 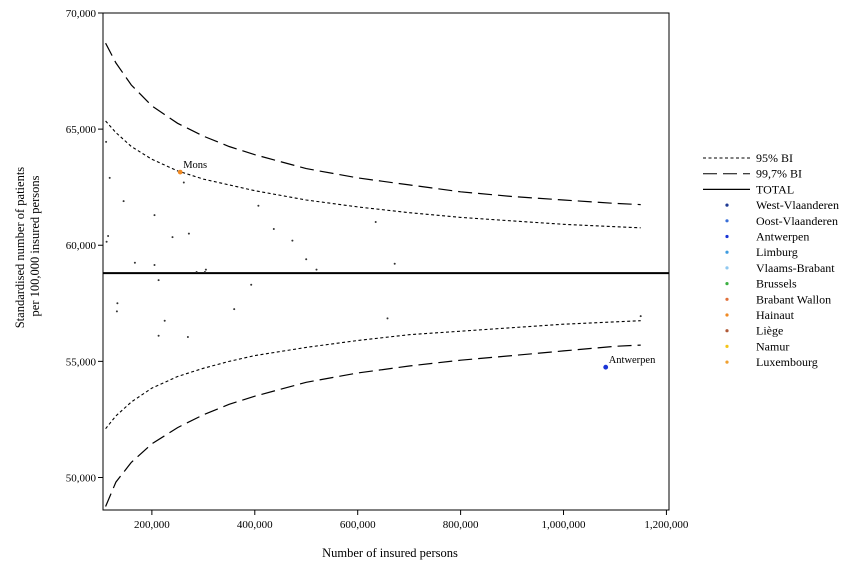 What do you see at coordinates (772, 346) in the screenshot?
I see `legend-label: Namur` at bounding box center [772, 346].